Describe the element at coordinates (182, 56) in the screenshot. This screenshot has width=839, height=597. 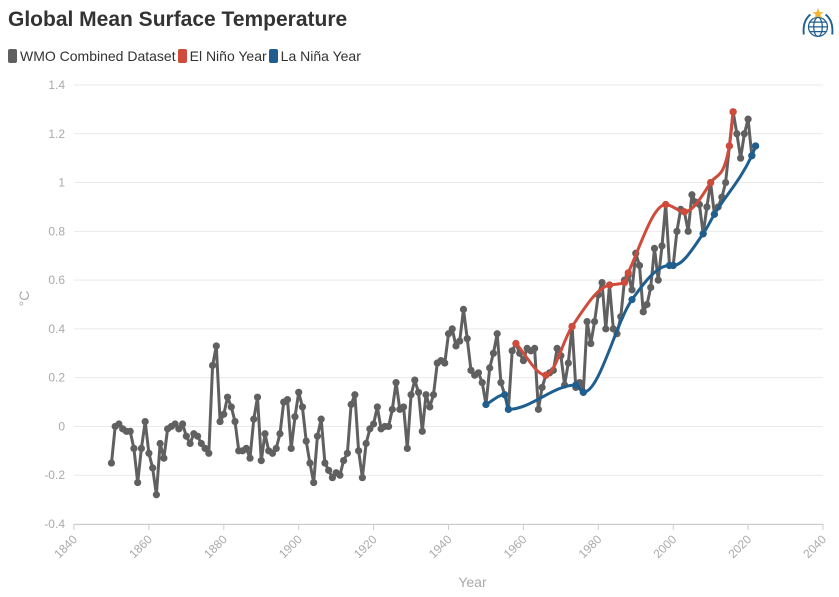
I see `legend-swatch-el-nino` at that location.